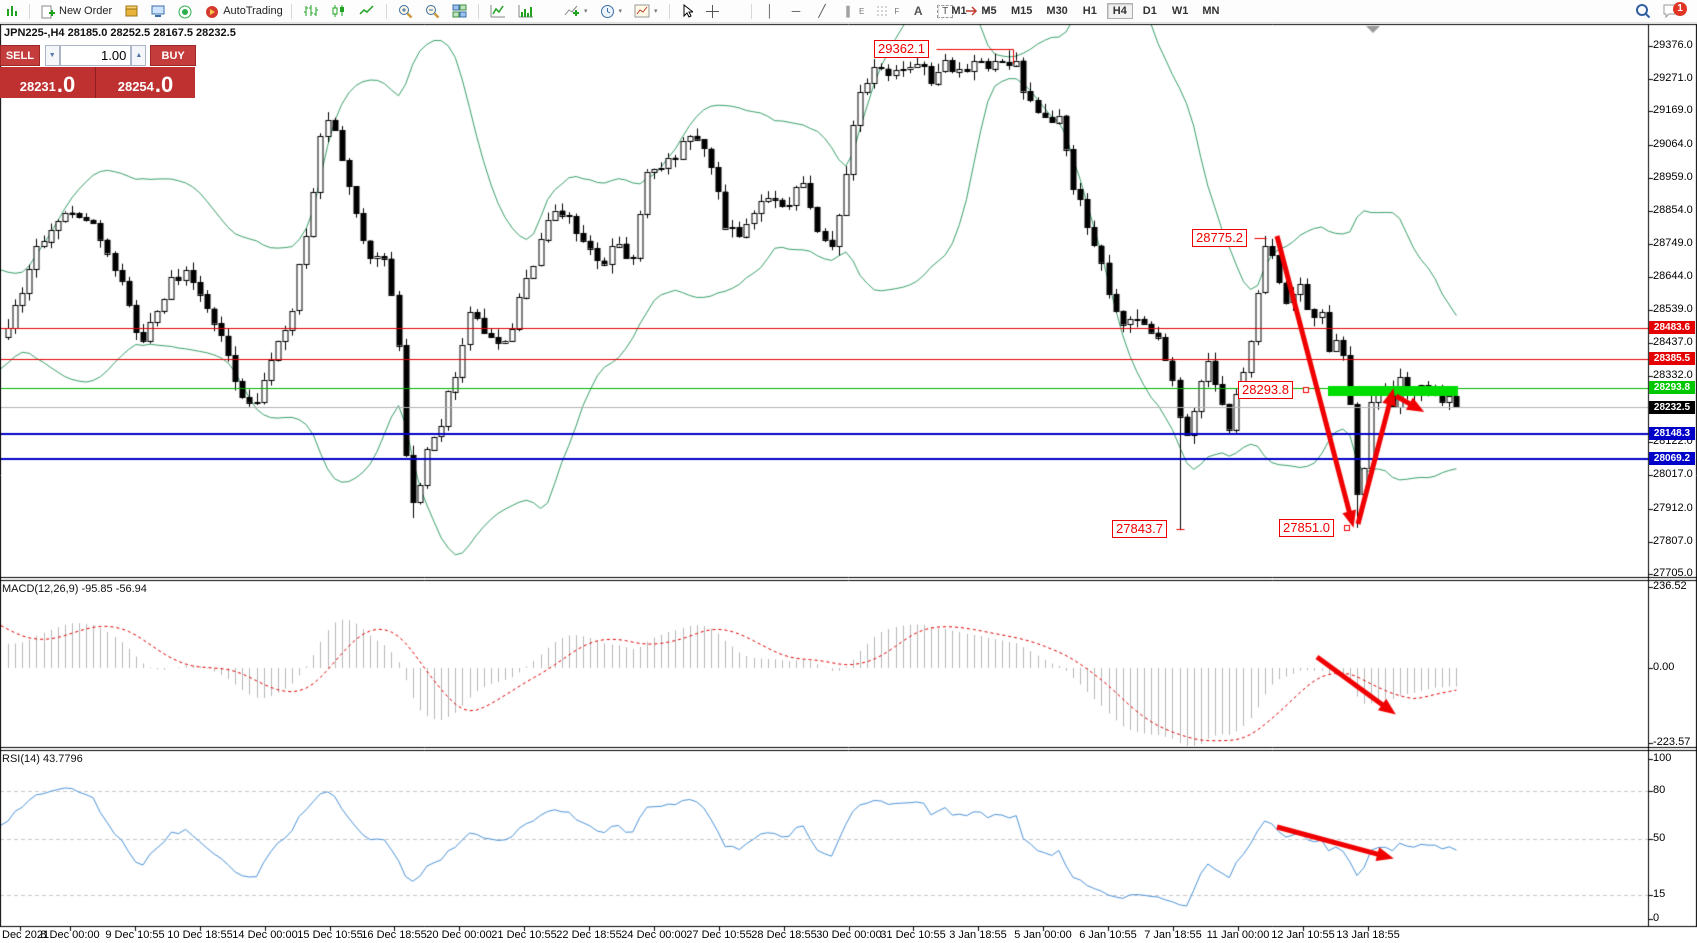 The height and width of the screenshot is (943, 1697). Describe the element at coordinates (52, 55) in the screenshot. I see `volume-stepper-down: ▼` at that location.